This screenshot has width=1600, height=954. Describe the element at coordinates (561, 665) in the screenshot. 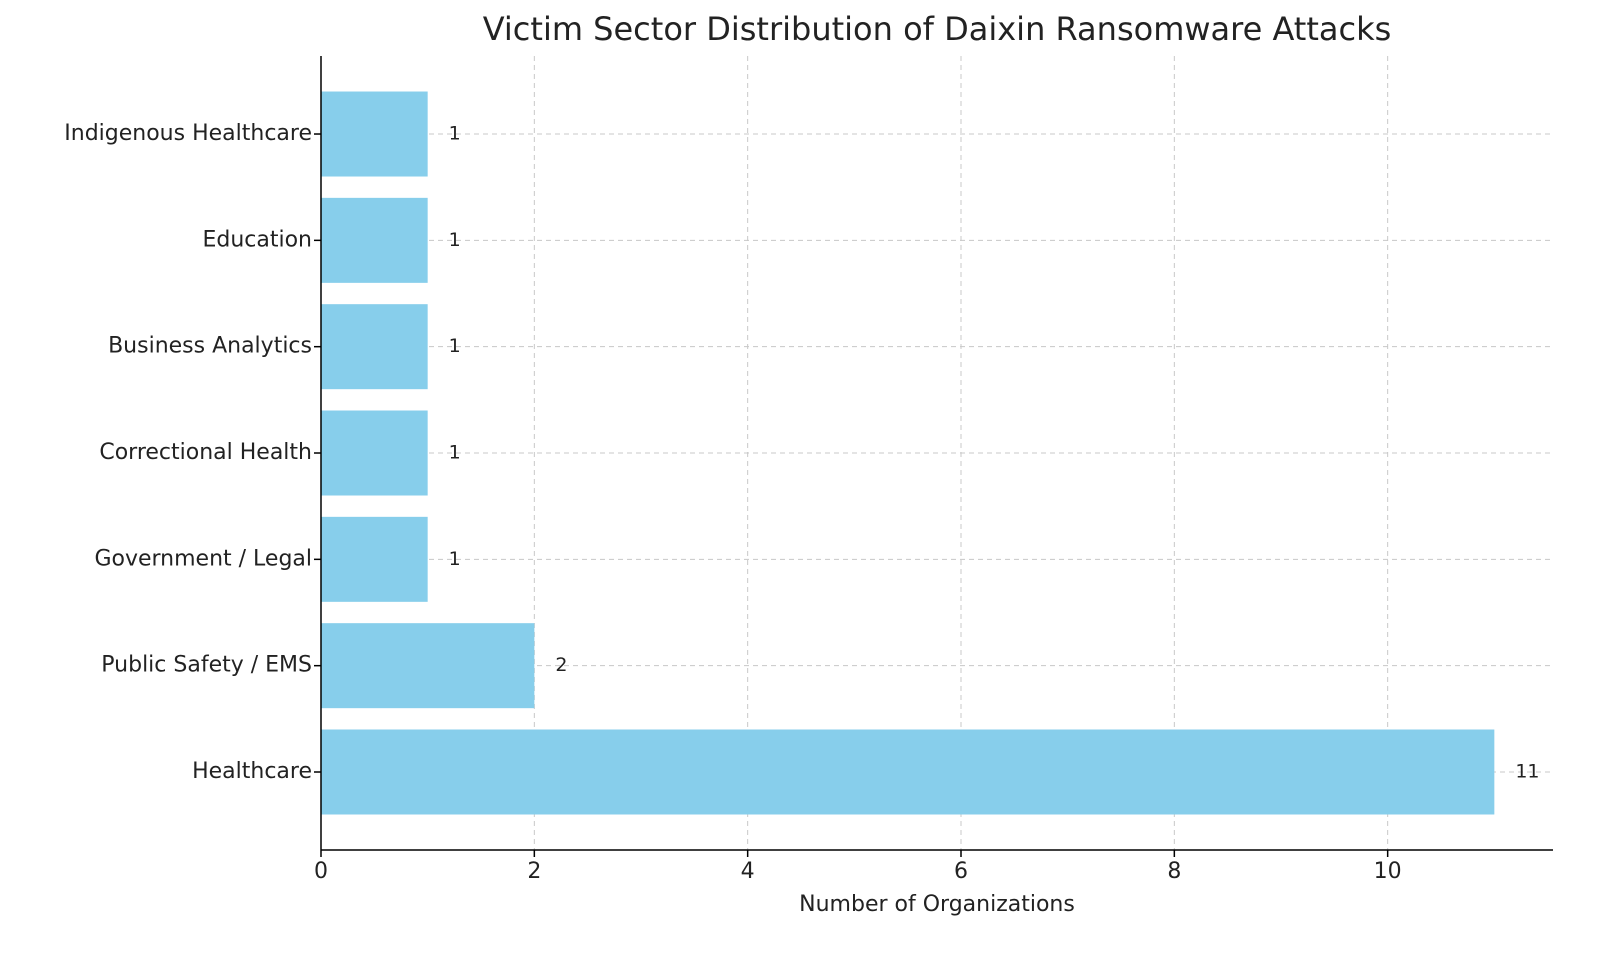

I see `value-label: 2` at that location.